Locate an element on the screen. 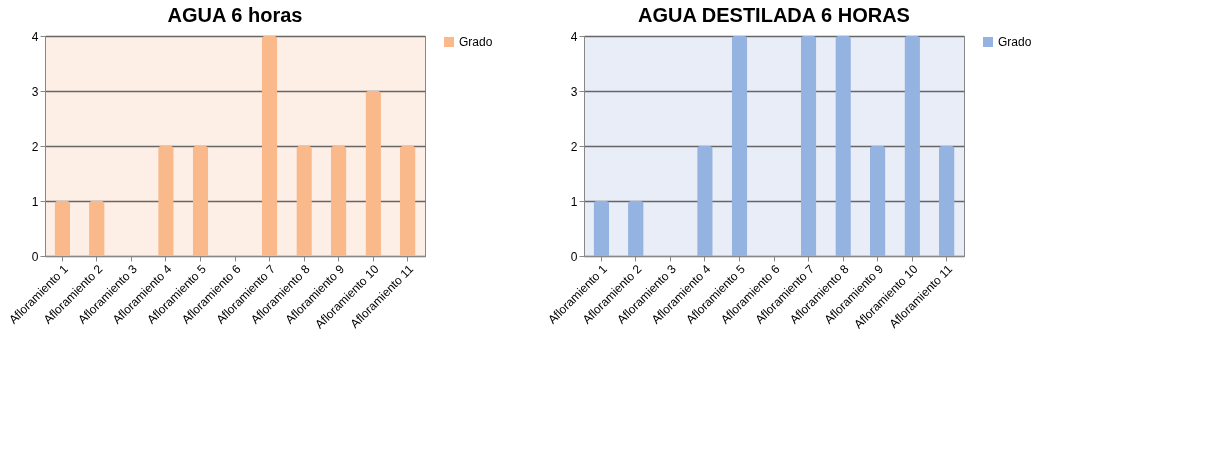 This screenshot has height=455, width=1225. chart-title: AGUA 6 horas is located at coordinates (235, 15).